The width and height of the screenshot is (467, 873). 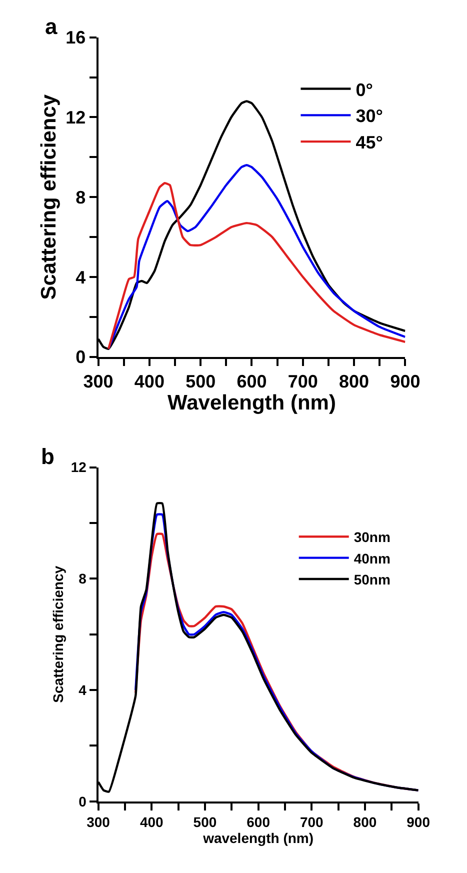 I want to click on legend-label: 30°, so click(x=369, y=116).